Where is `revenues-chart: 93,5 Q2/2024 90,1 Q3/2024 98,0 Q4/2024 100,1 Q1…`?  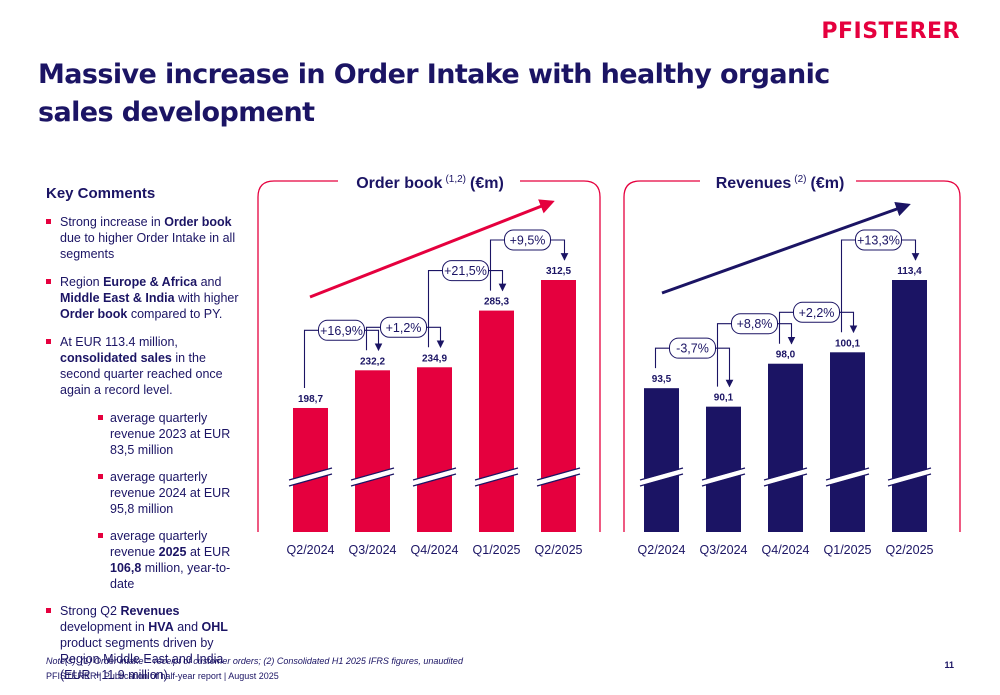 revenues-chart: 93,5 Q2/2024 90,1 Q3/2024 98,0 Q4/2024 100,1 Q1… is located at coordinates (786, 393).